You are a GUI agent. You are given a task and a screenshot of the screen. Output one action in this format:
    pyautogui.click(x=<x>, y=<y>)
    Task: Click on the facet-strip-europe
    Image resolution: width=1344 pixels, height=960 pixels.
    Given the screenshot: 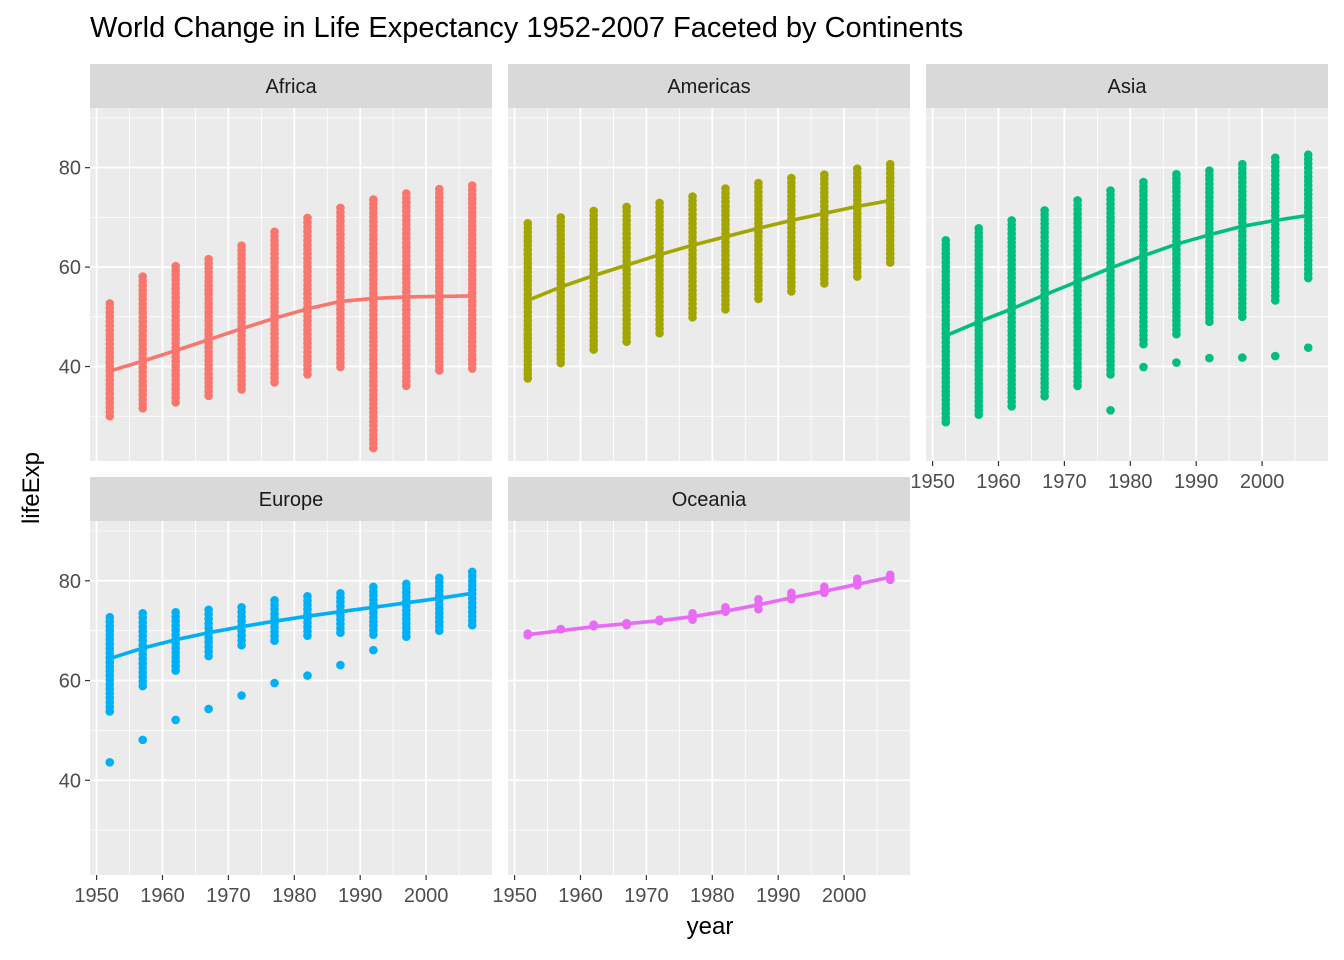 What is the action you would take?
    pyautogui.click(x=291, y=499)
    